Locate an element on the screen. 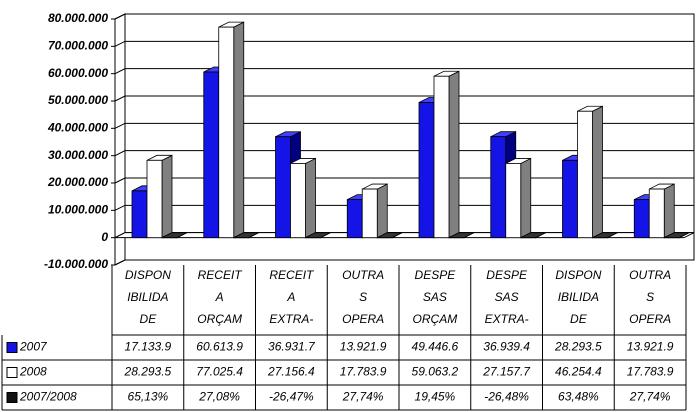 This screenshot has width=699, height=412. y-tick-label: 0 is located at coordinates (104, 237).